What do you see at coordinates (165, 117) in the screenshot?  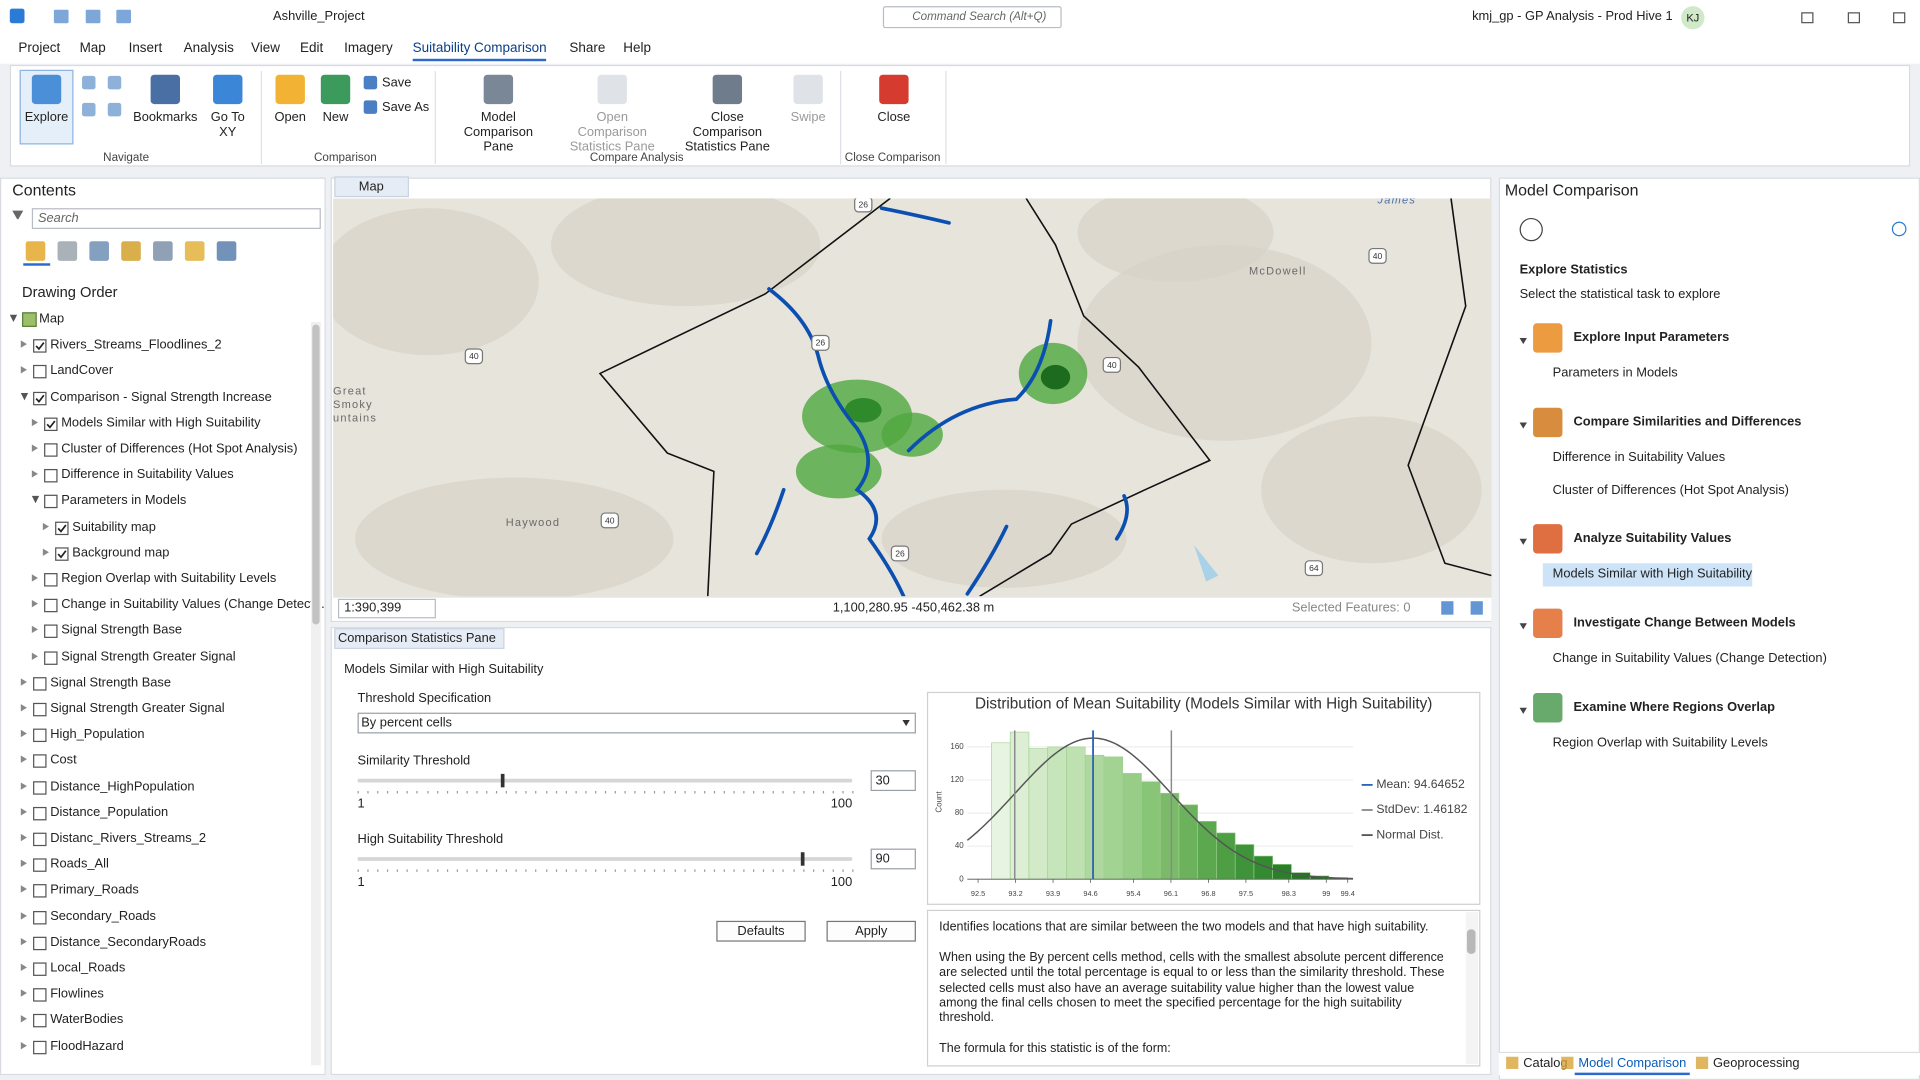 I see `ribbon-button-label: Bookmarks` at bounding box center [165, 117].